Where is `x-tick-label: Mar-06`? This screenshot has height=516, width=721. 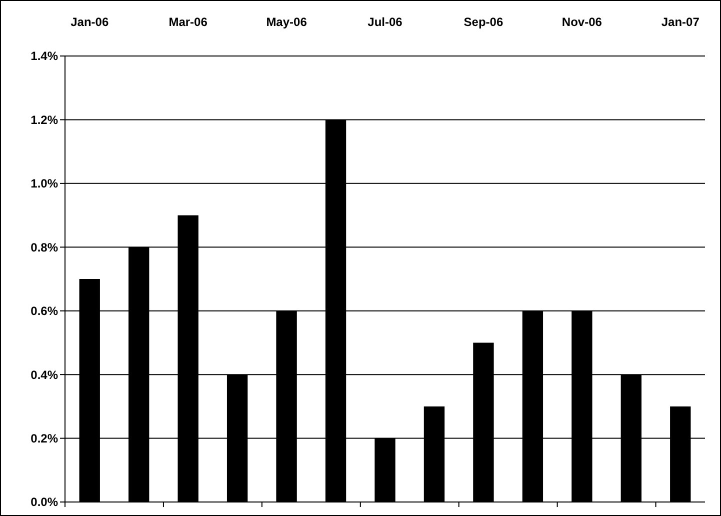 x-tick-label: Mar-06 is located at coordinates (188, 22).